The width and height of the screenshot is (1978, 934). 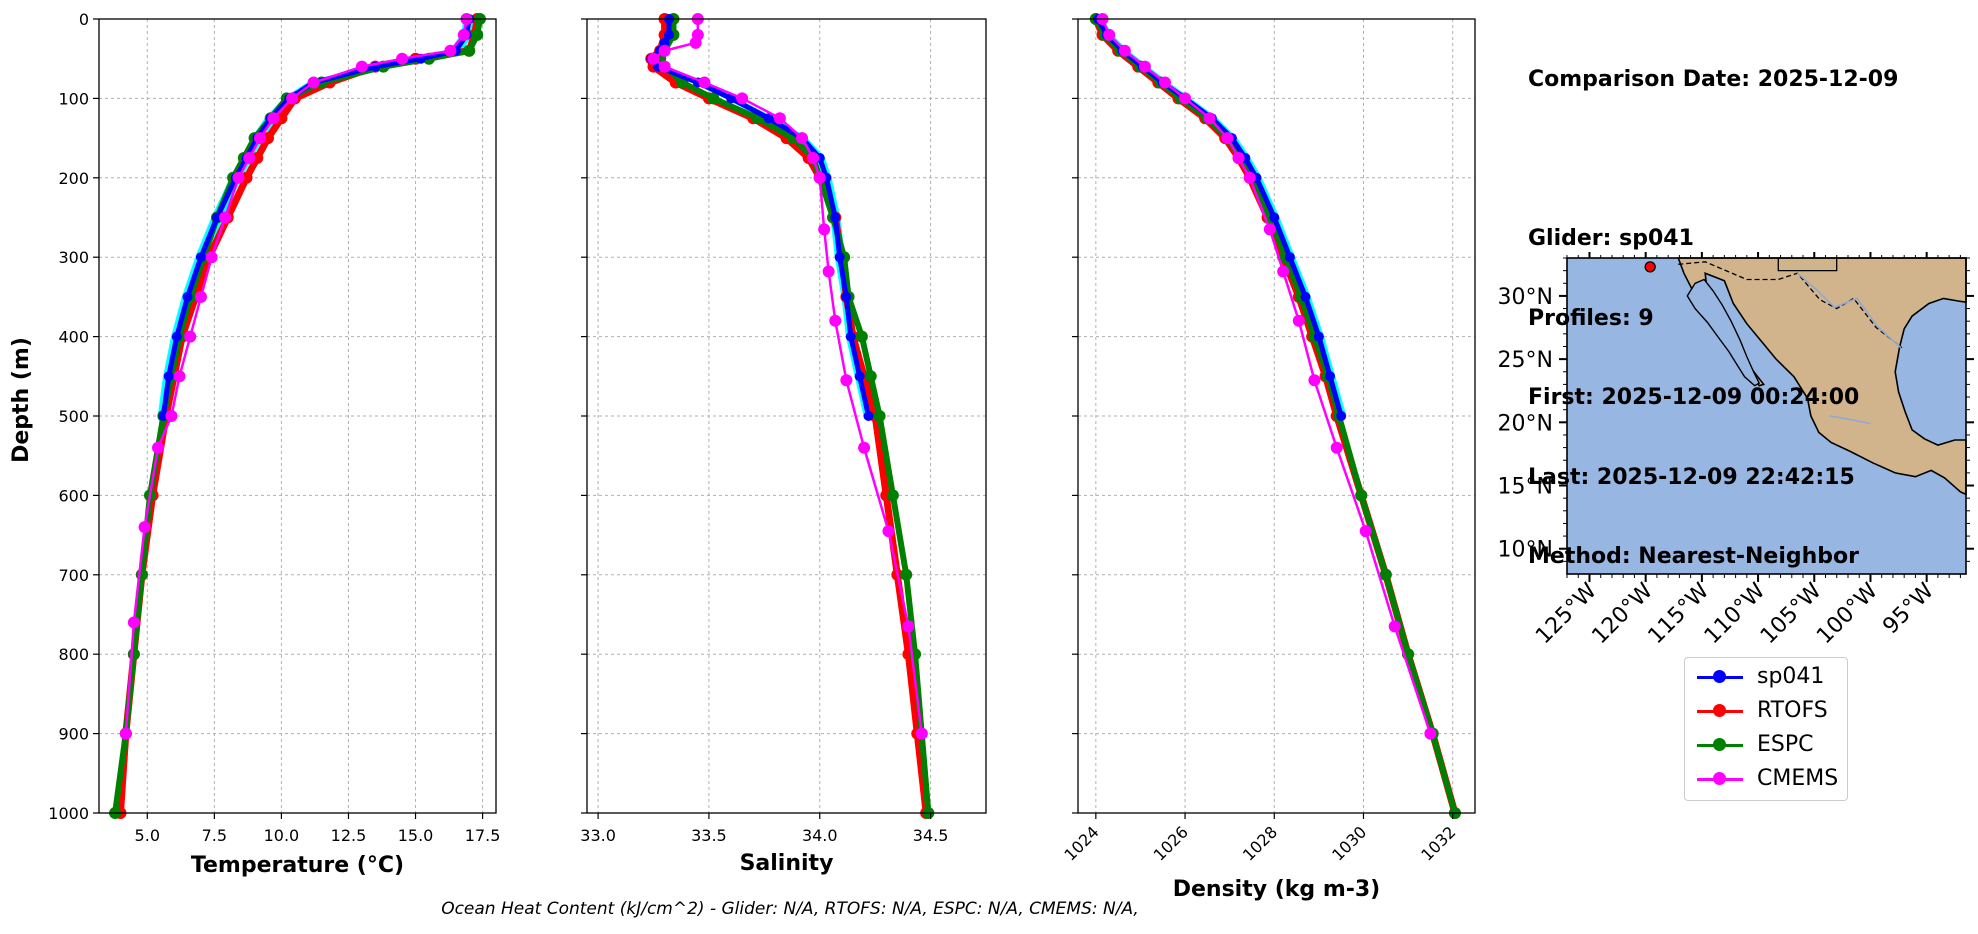 I want to click on map-y-tick-label: 30°N, so click(x=1525, y=297).